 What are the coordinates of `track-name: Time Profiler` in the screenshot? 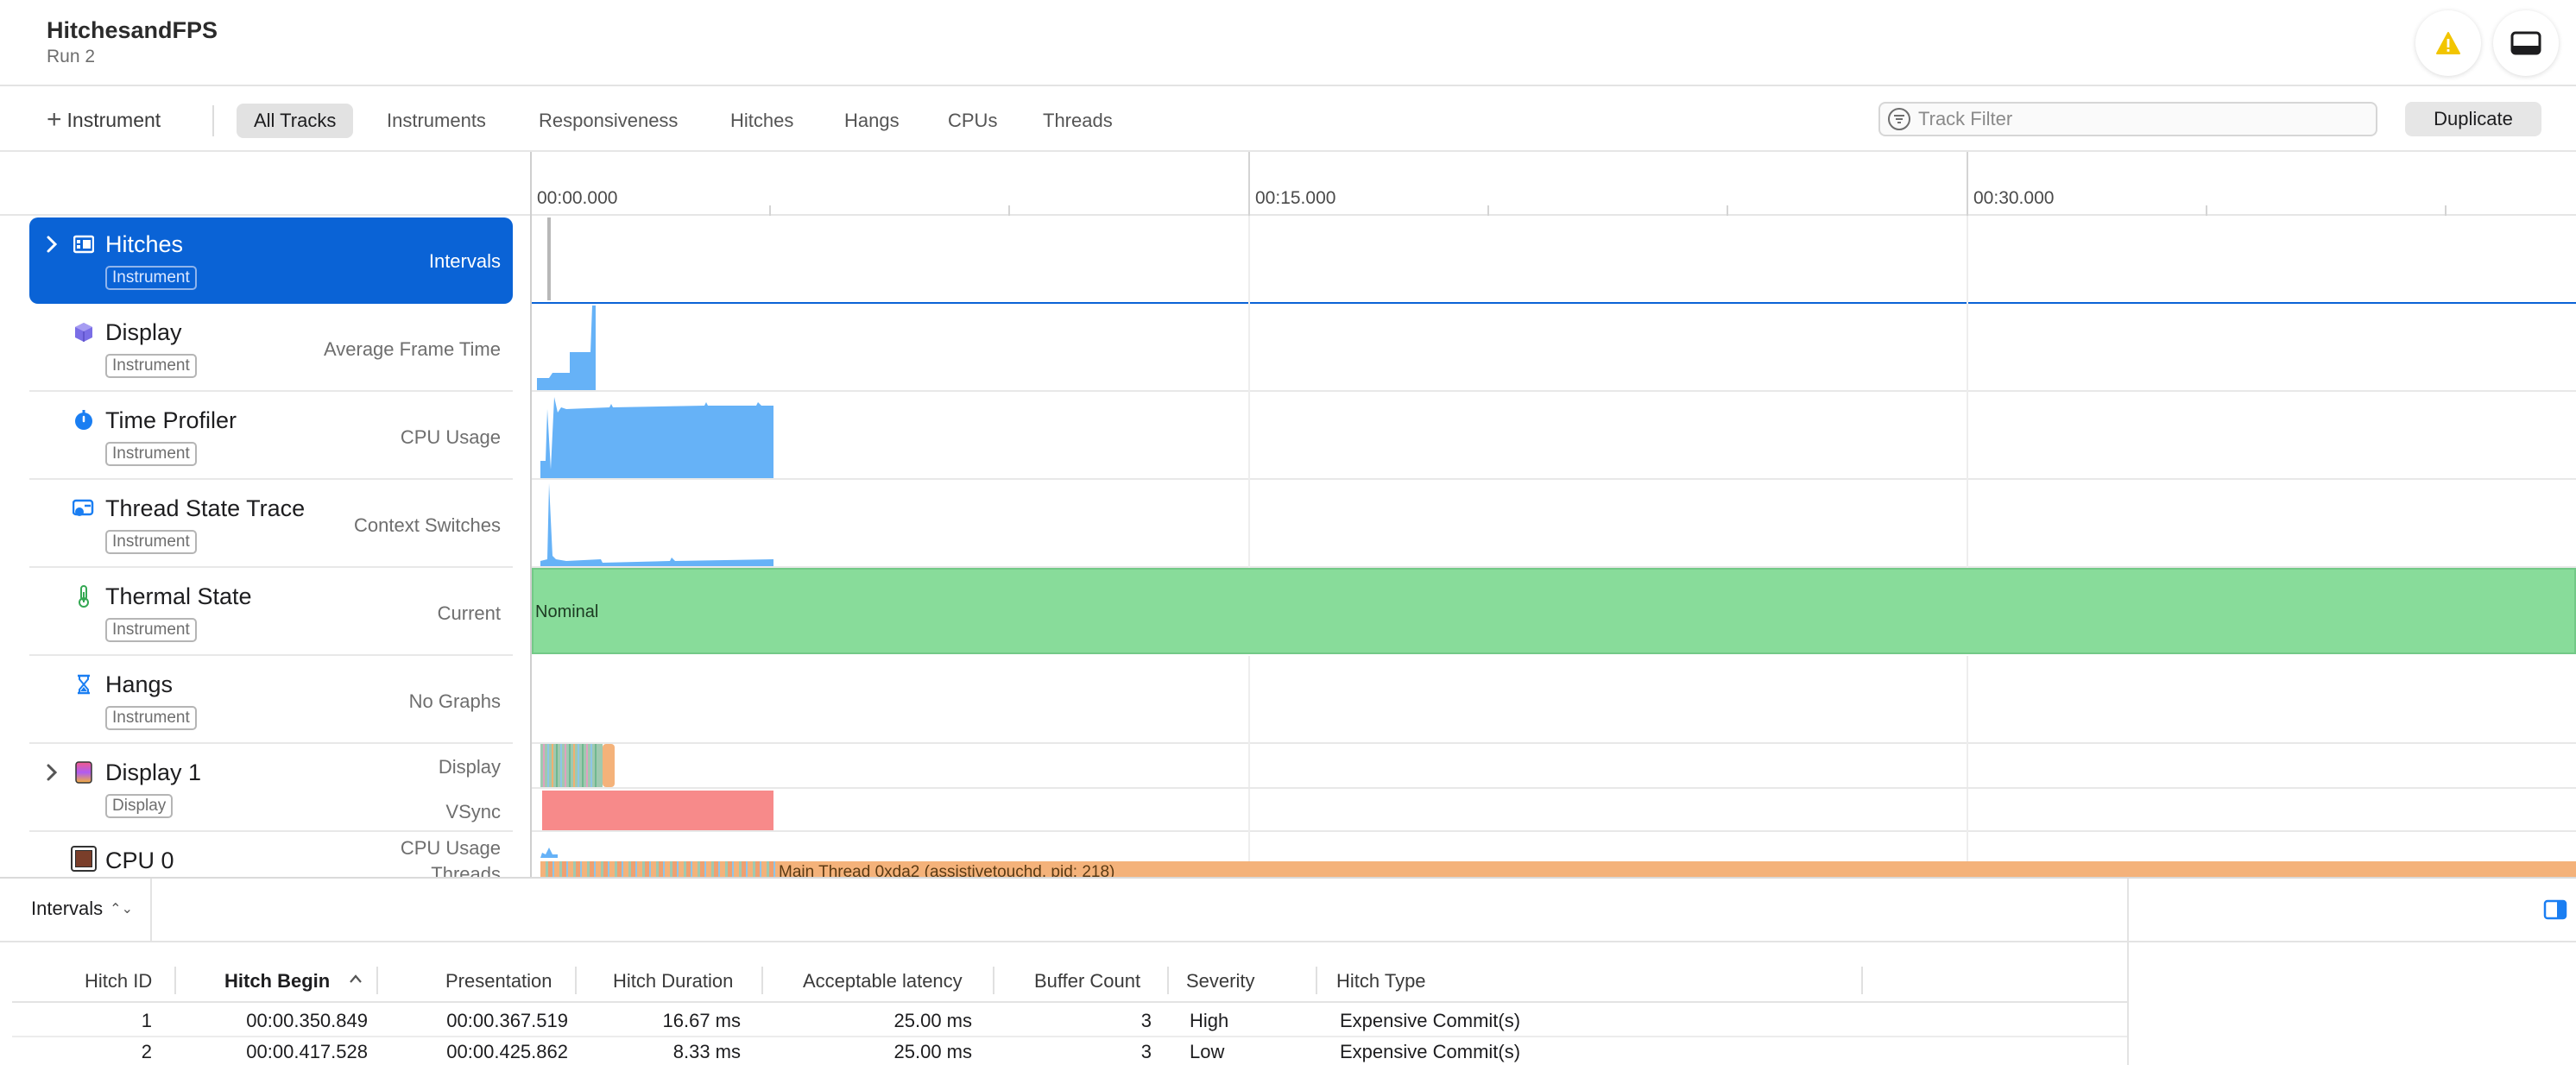 It's located at (171, 420).